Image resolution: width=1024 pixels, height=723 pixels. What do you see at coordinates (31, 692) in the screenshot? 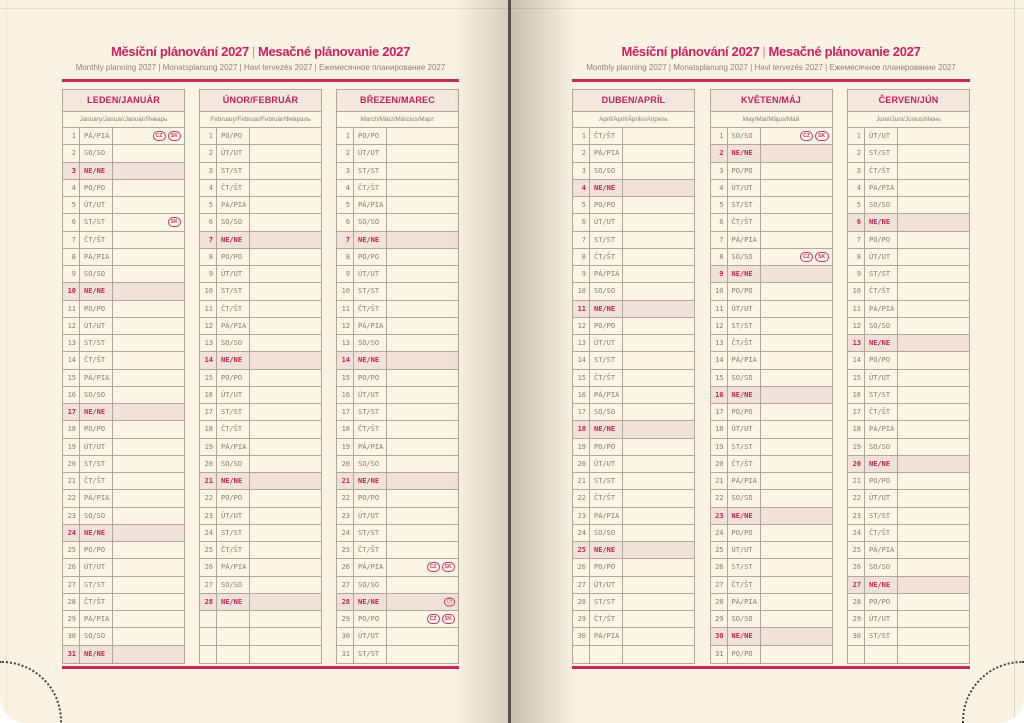
I see `corner-perforation-left` at bounding box center [31, 692].